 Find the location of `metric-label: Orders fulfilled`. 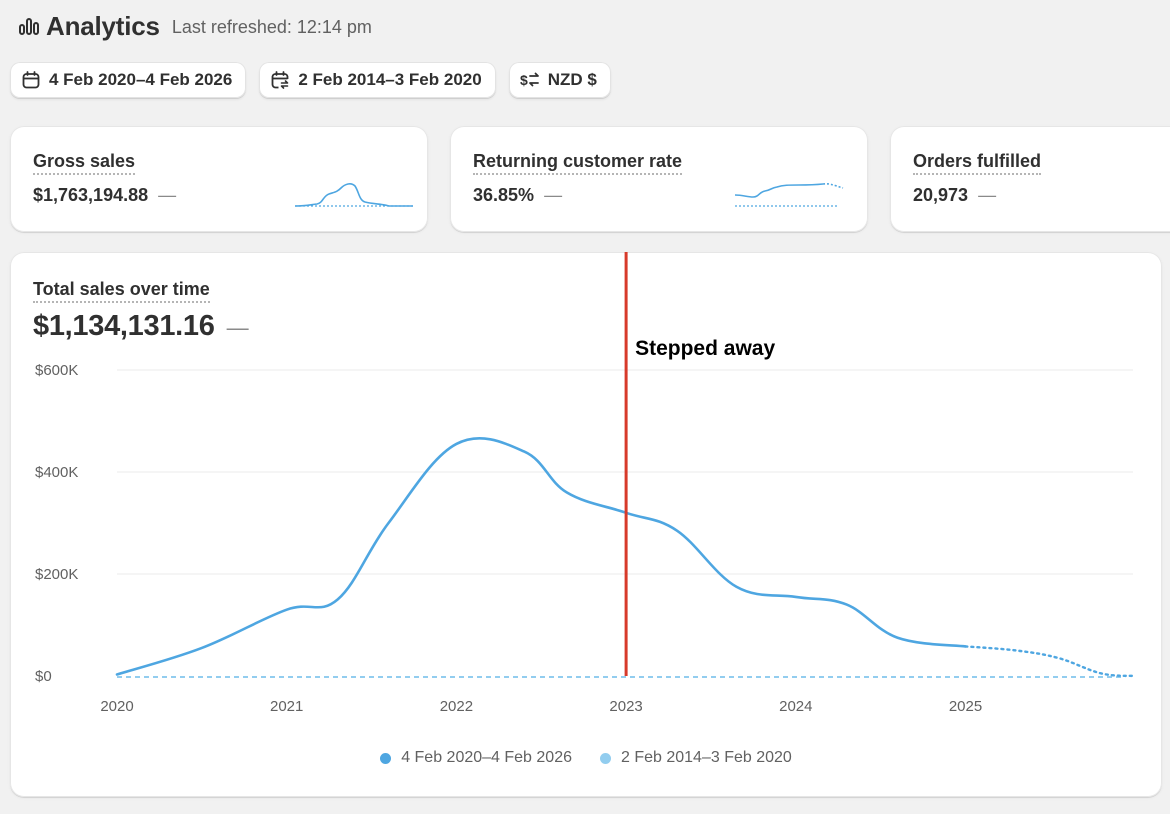

metric-label: Orders fulfilled is located at coordinates (977, 163).